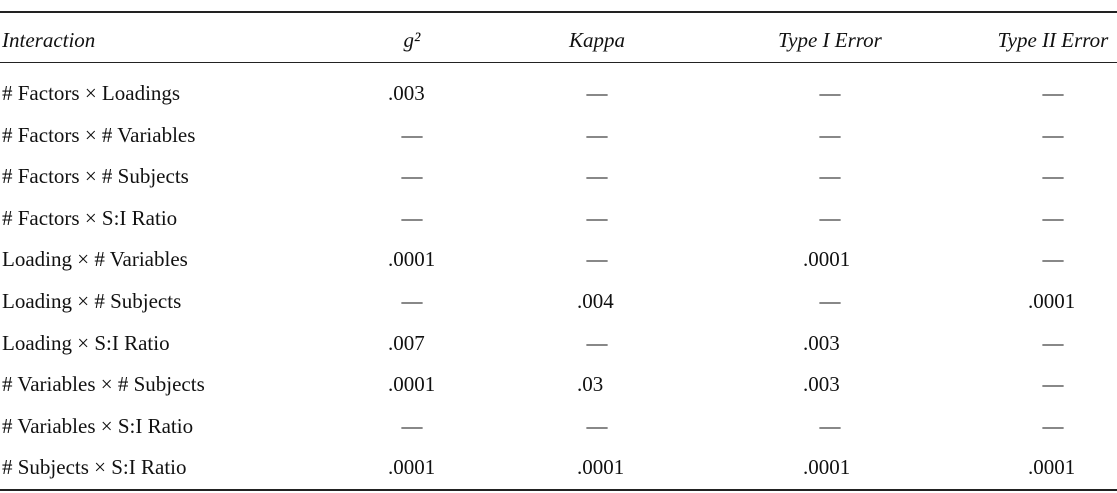 This screenshot has width=1117, height=493. I want to click on header-cell: Type II Error, so click(1053, 40).